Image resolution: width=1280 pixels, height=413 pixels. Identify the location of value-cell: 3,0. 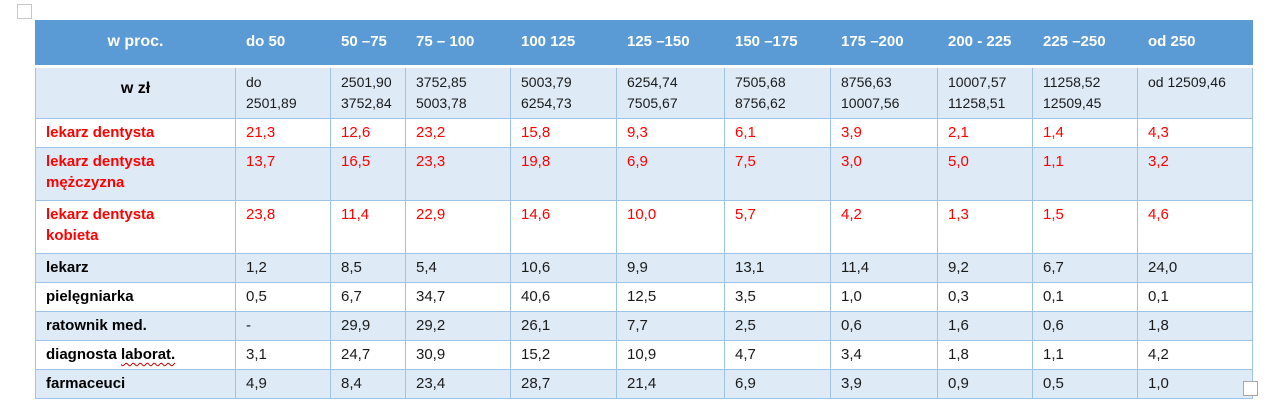
(884, 174).